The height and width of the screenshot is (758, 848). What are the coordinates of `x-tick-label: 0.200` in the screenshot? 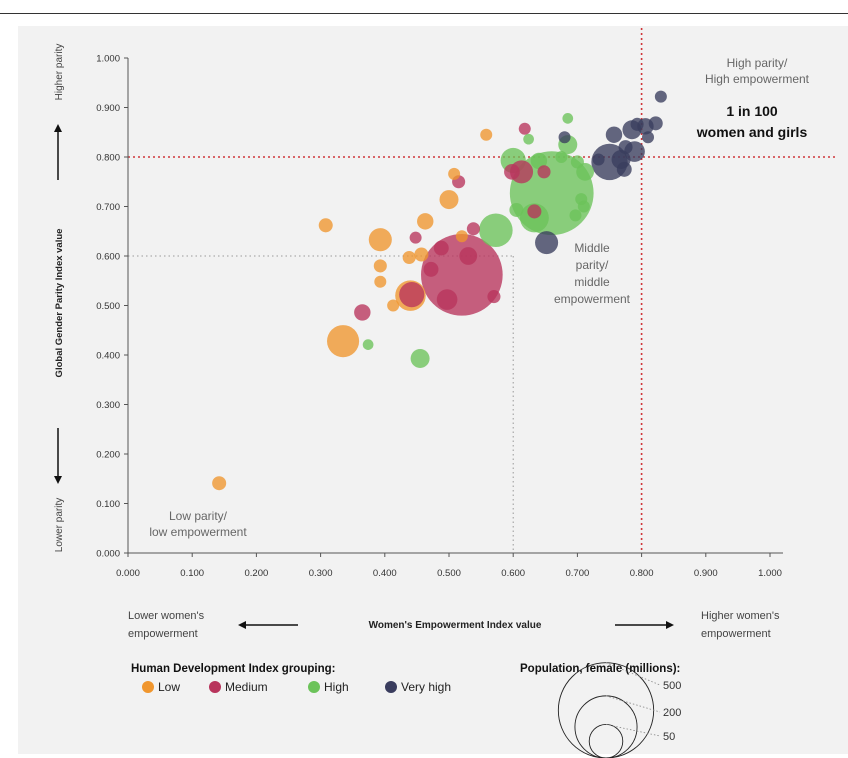 It's located at (257, 573).